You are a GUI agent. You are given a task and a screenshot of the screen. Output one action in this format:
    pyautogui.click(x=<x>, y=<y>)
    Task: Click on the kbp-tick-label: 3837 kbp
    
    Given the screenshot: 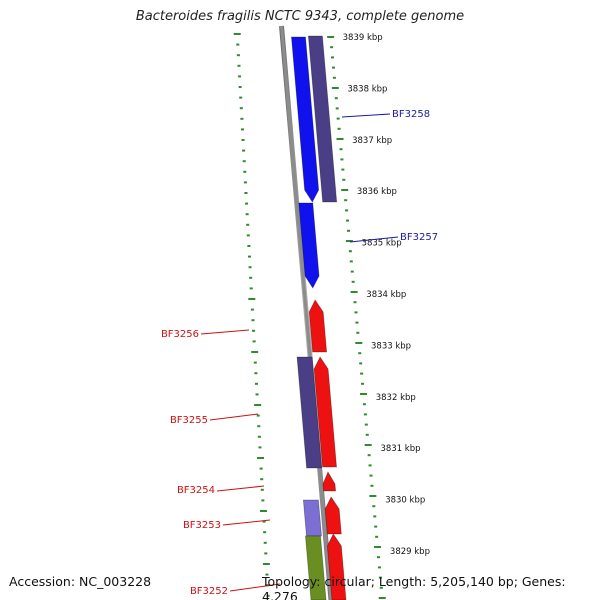 What is the action you would take?
    pyautogui.click(x=372, y=141)
    